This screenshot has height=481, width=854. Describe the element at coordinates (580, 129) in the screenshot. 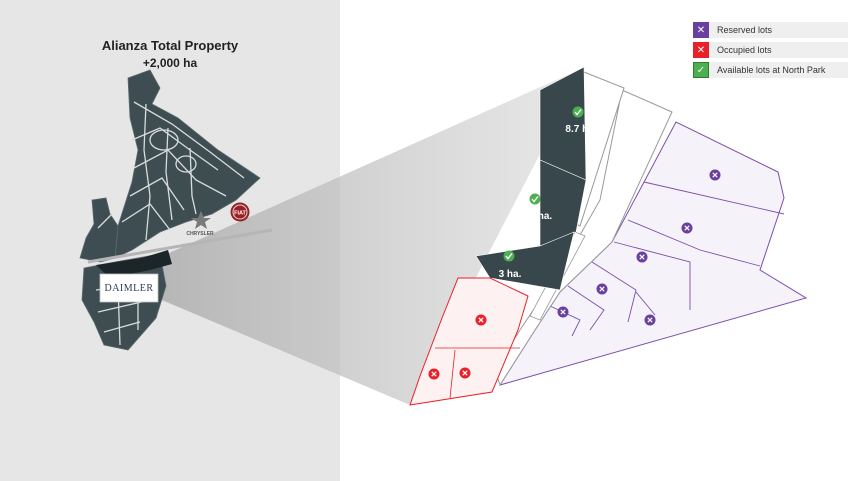

I see `lot-area-label: 8.7 ha.` at that location.